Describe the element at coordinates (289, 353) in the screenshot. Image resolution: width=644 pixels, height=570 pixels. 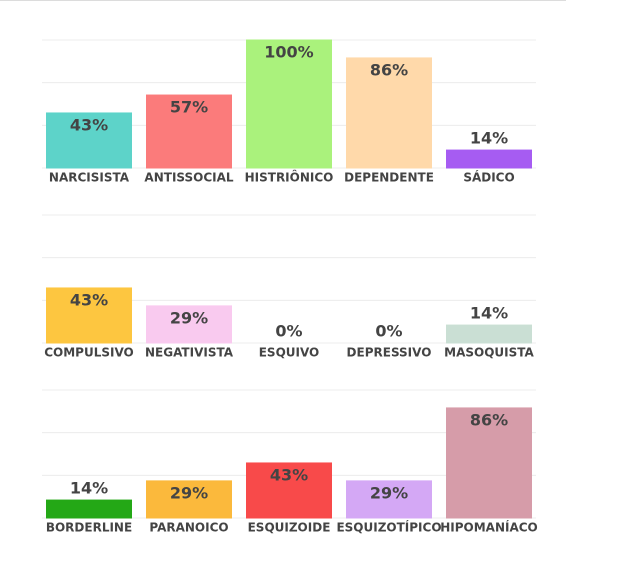
I see `category-label: ESQUIVO` at that location.